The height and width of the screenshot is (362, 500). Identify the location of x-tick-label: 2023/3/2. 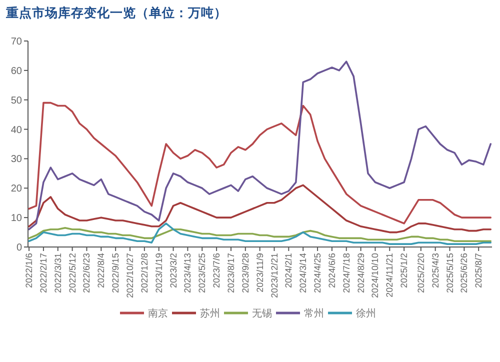
(173, 270).